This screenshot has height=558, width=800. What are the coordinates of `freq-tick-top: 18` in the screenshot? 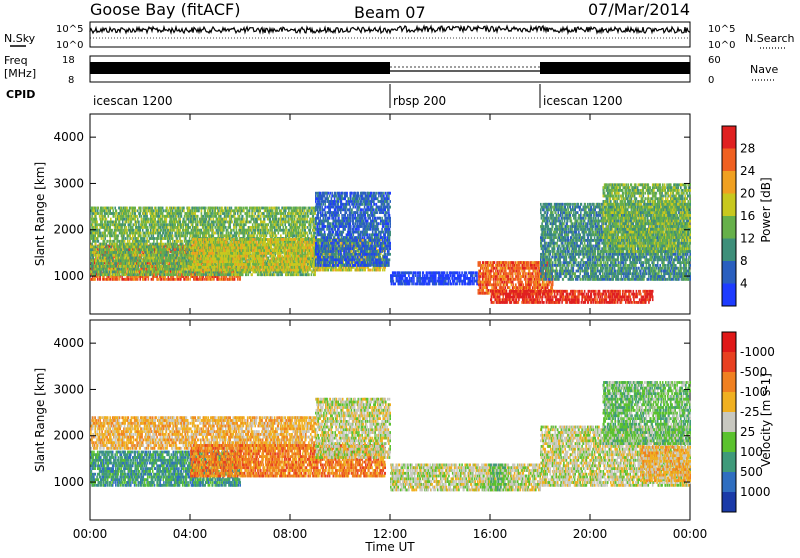 It's located at (68, 60).